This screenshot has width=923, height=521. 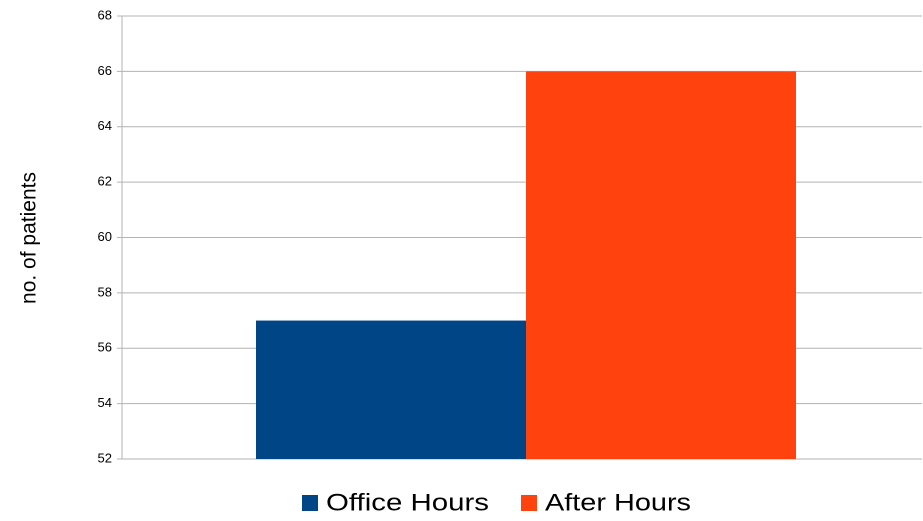 I want to click on y-axis-label: no. of patients, so click(x=29, y=238).